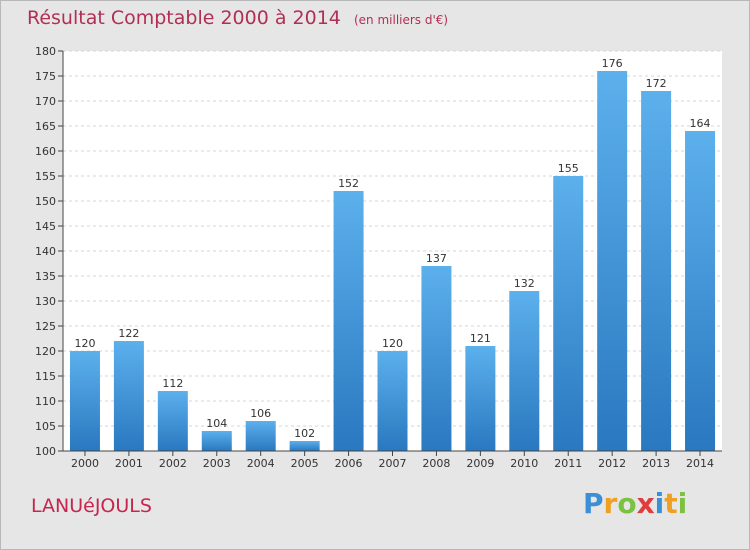 The width and height of the screenshot is (750, 550). Describe the element at coordinates (593, 503) in the screenshot. I see `logo-letter: P` at that location.